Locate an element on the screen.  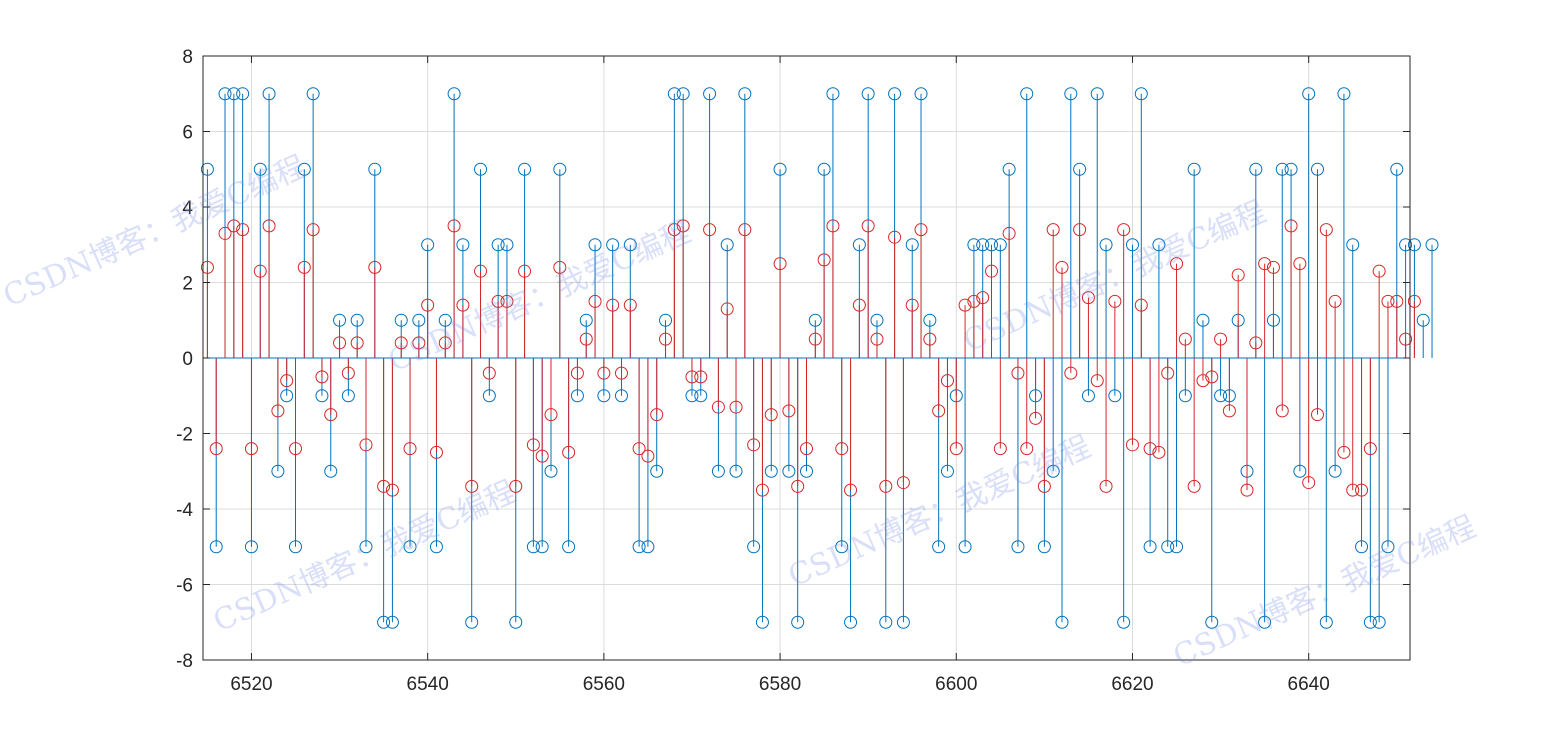
y-tick-label: 4 is located at coordinates (187, 208).